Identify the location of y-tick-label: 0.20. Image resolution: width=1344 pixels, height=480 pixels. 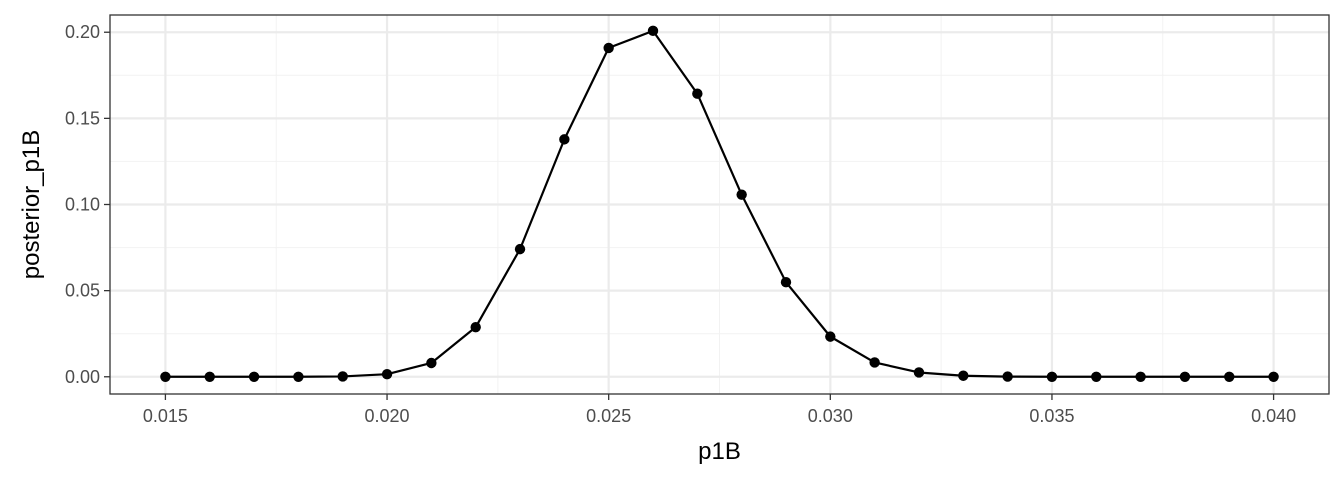
(82, 32).